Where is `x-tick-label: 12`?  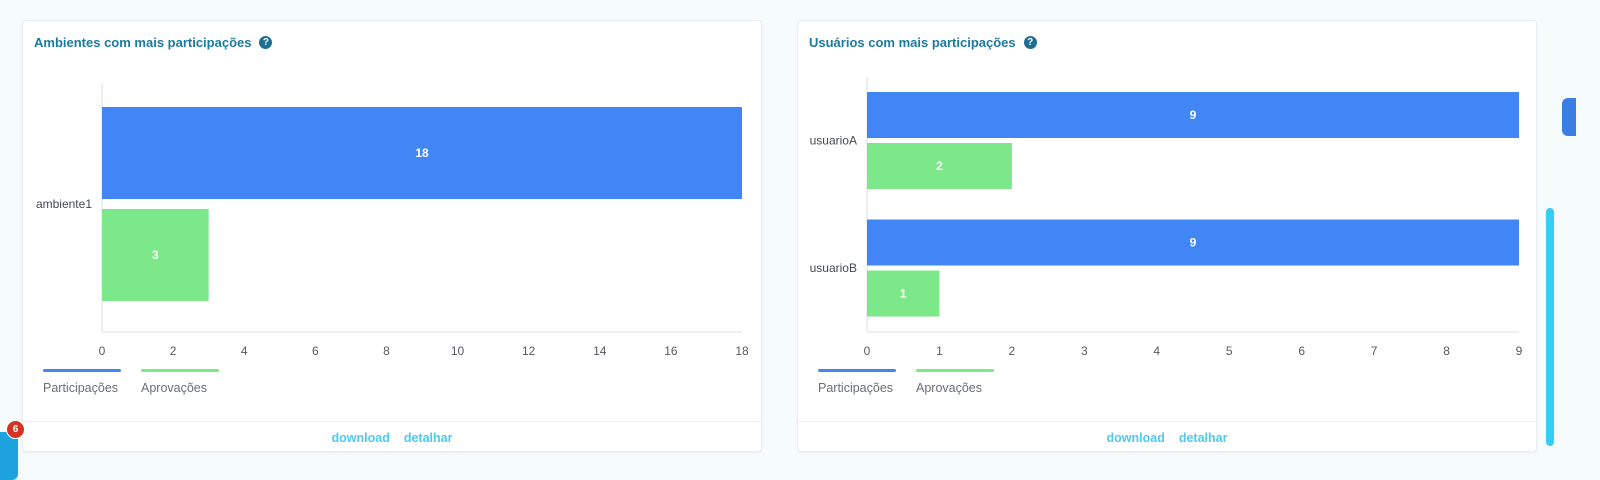
x-tick-label: 12 is located at coordinates (529, 351).